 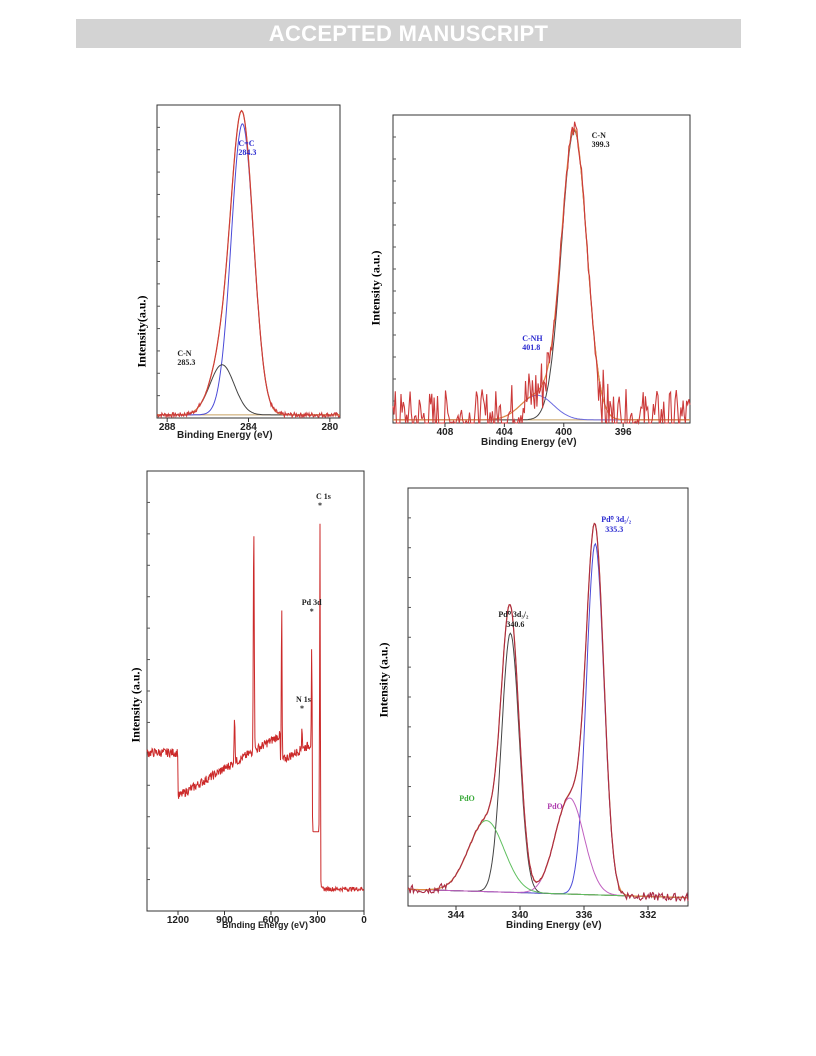 What do you see at coordinates (323, 497) in the screenshot?
I see `survey-peak-label: C 1s` at bounding box center [323, 497].